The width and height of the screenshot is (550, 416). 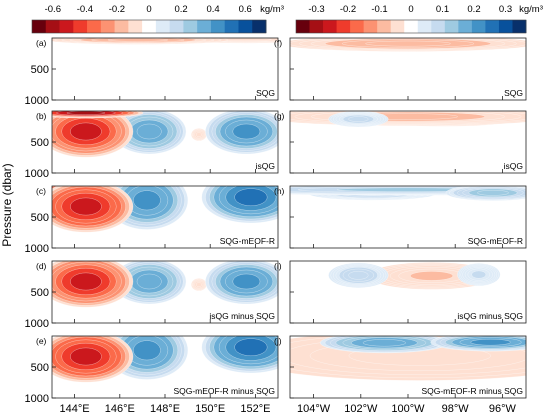 I want to click on panel-c: (c) SQG-mEOF-R 500 1000, so click(x=152, y=220).